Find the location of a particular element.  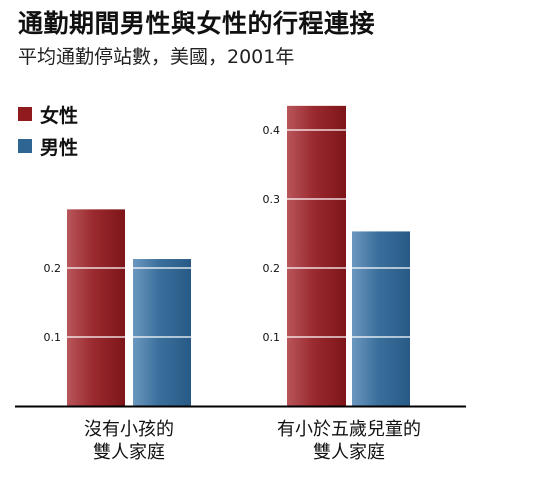

category-label-1-line-2: 雙人家庭 is located at coordinates (129, 452).